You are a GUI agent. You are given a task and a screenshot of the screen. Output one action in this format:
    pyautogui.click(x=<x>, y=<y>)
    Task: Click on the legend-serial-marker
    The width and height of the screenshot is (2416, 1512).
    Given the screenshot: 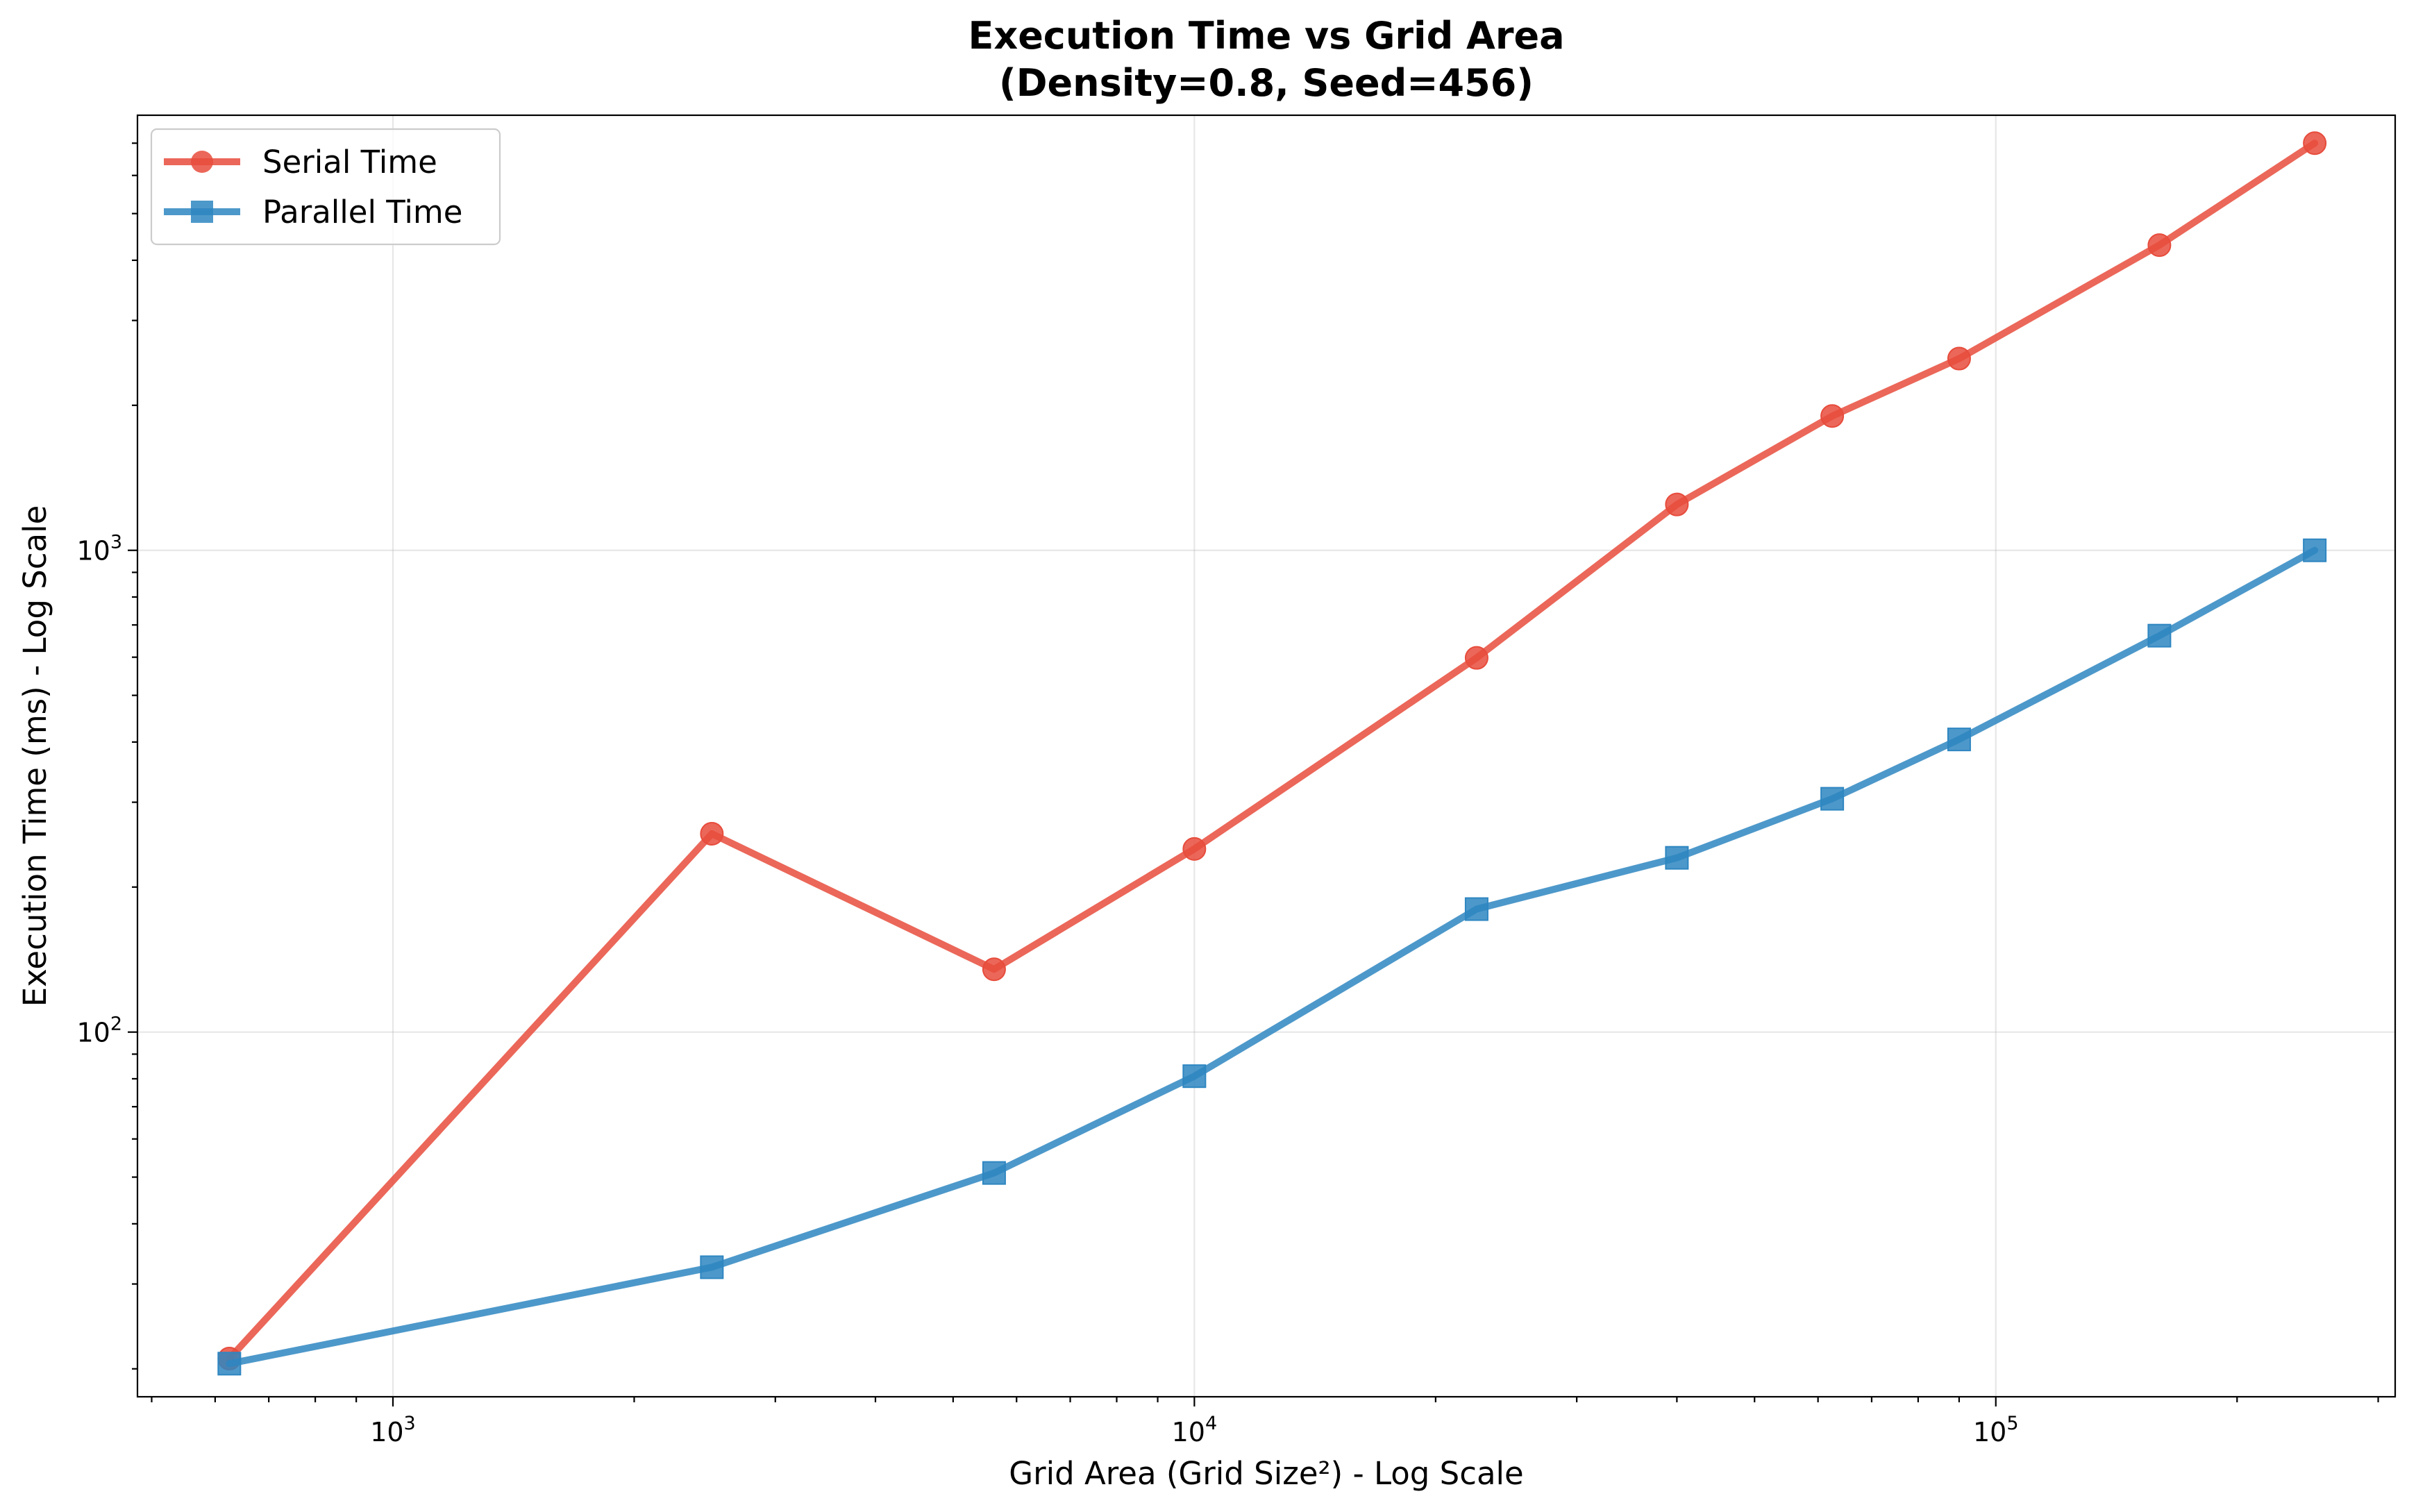 What is the action you would take?
    pyautogui.click(x=202, y=162)
    